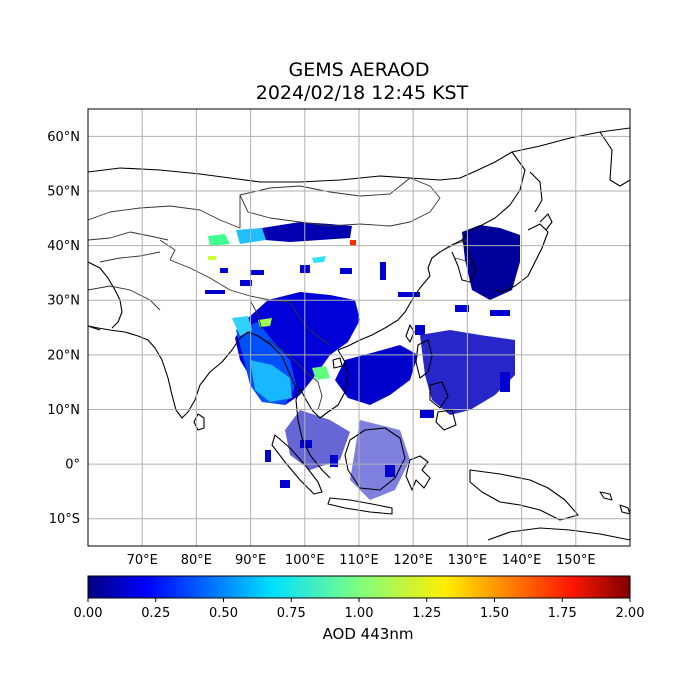 This screenshot has width=700, height=700. What do you see at coordinates (64, 519) in the screenshot?
I see `lat-tick-label: 10°S` at bounding box center [64, 519].